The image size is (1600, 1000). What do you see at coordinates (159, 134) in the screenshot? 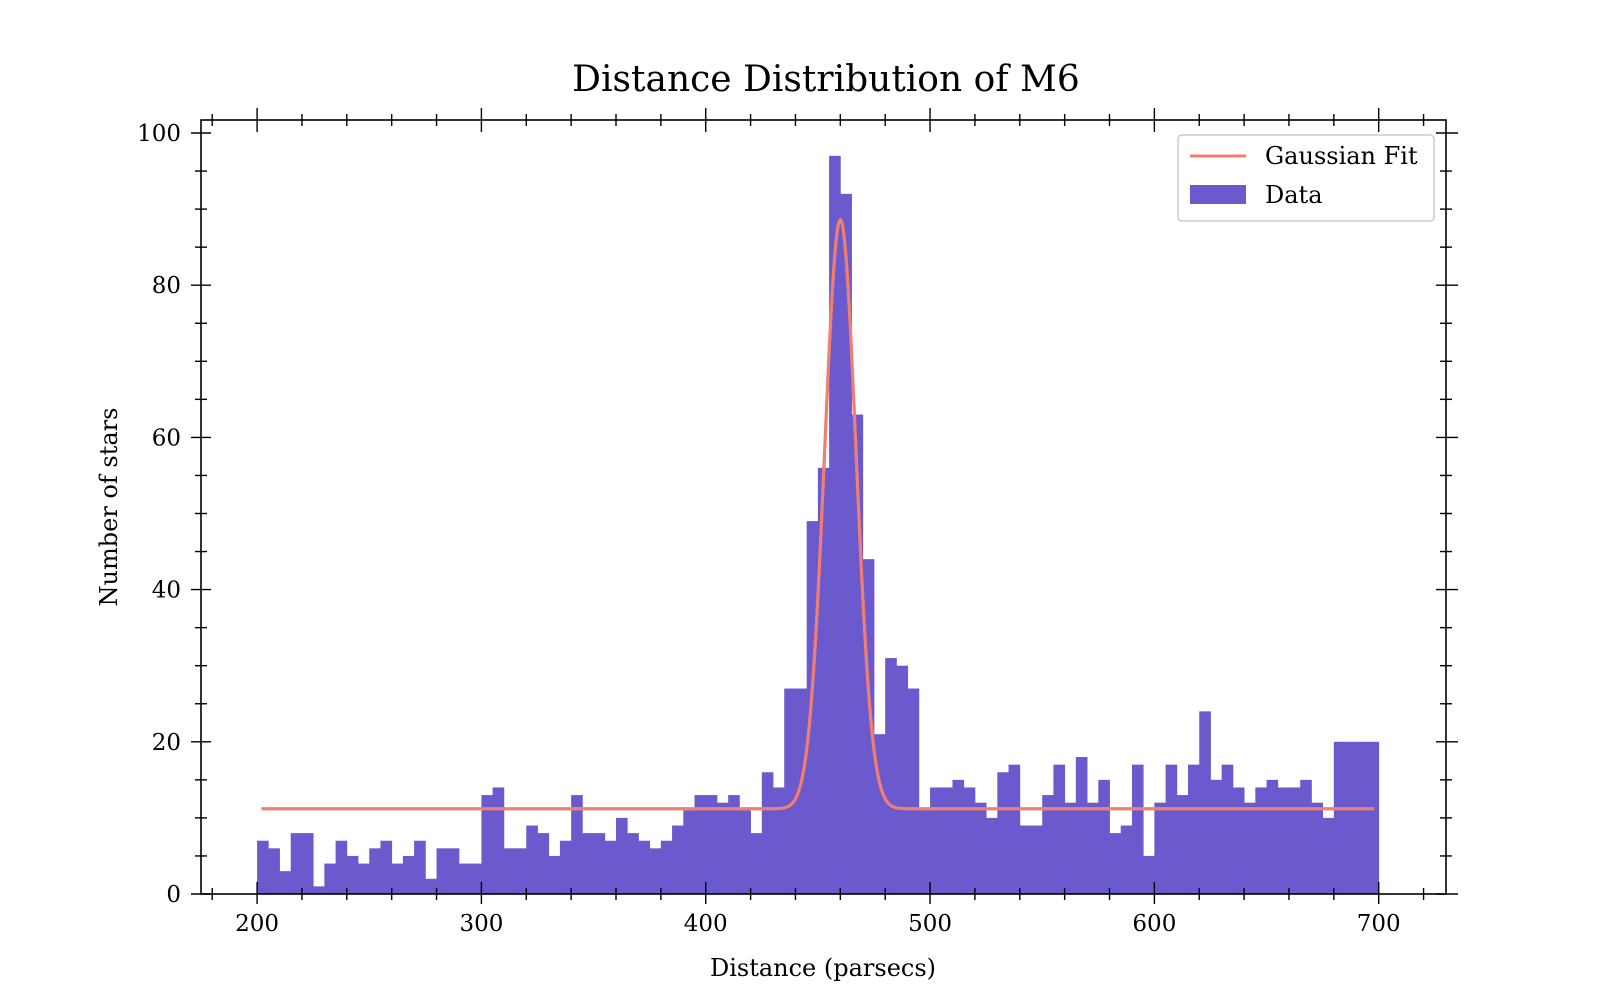
I see `y-tick-label: 100` at bounding box center [159, 134].